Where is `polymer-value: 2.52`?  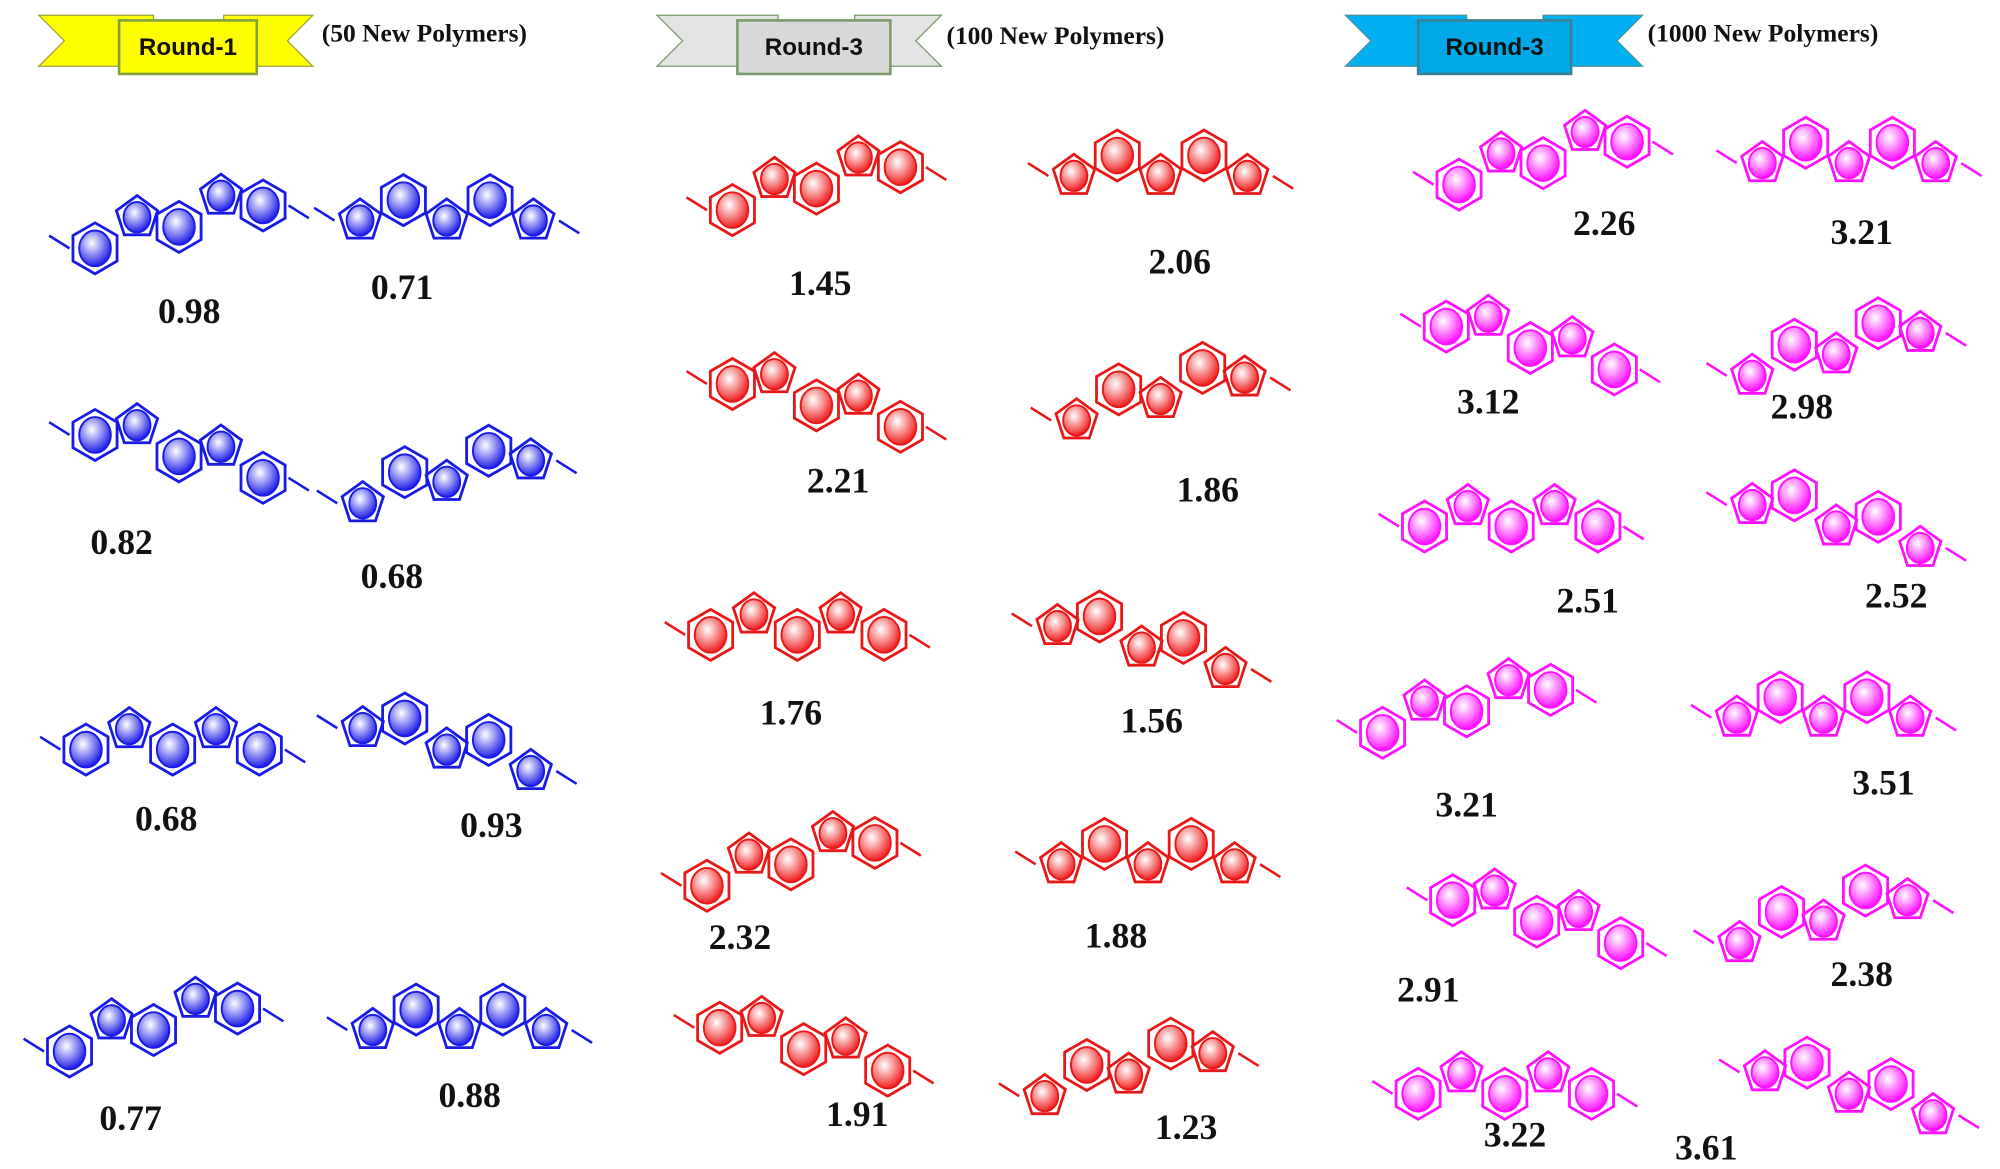
polymer-value: 2.52 is located at coordinates (1896, 595).